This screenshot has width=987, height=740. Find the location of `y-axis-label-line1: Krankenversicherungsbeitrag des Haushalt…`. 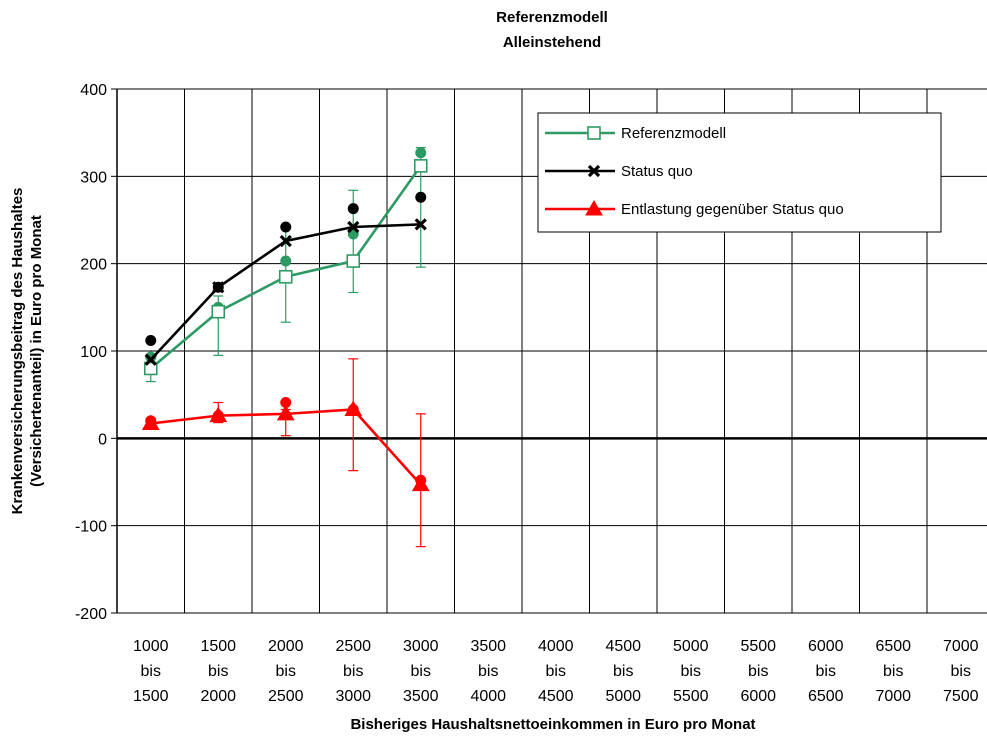

y-axis-label-line1: Krankenversicherungsbeitrag des Haushalt… is located at coordinates (17, 351).